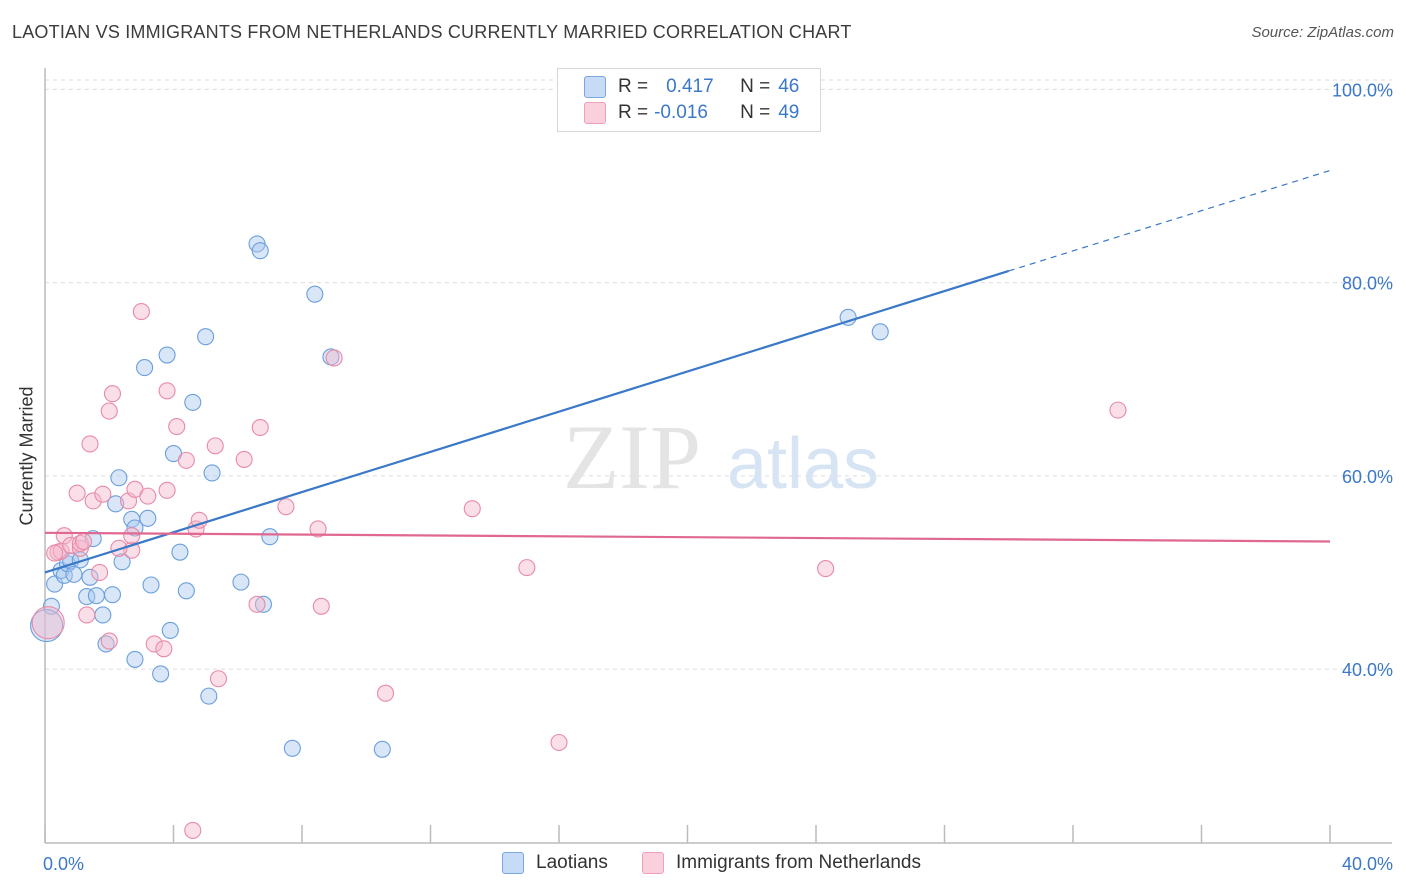 Image resolution: width=1406 pixels, height=892 pixels. What do you see at coordinates (653, 863) in the screenshot?
I see `legend-swatch-netherlands` at bounding box center [653, 863].